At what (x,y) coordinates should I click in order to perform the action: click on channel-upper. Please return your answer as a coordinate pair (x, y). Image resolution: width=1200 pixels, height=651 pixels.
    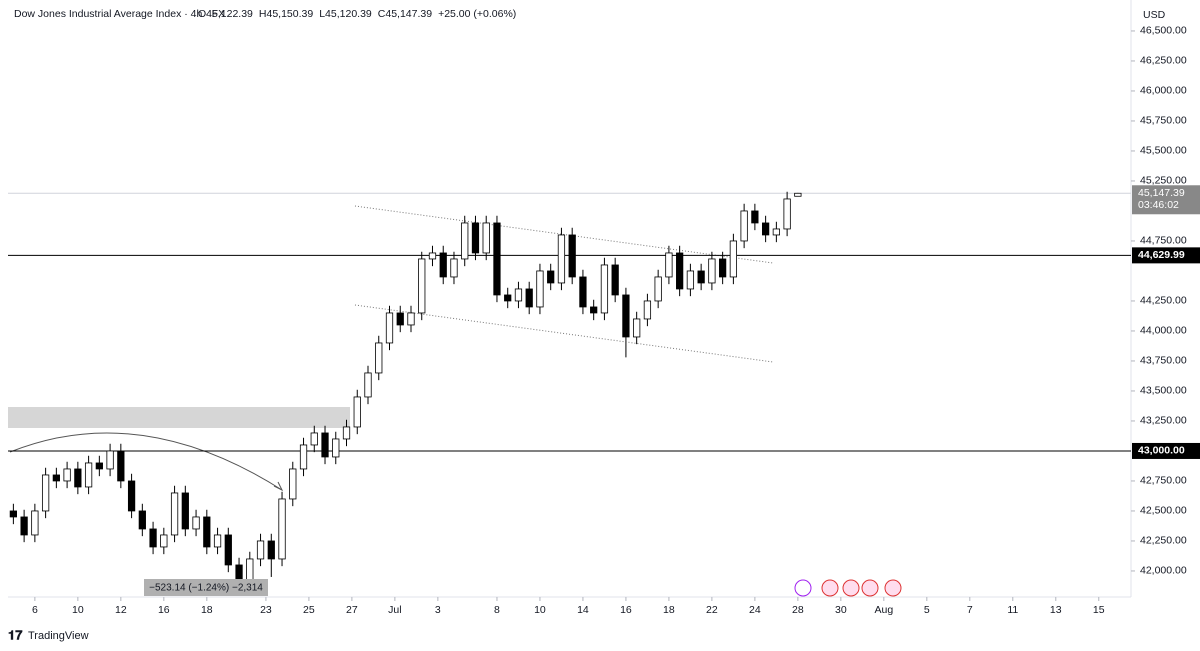
    Looking at the image, I should click on (564, 234).